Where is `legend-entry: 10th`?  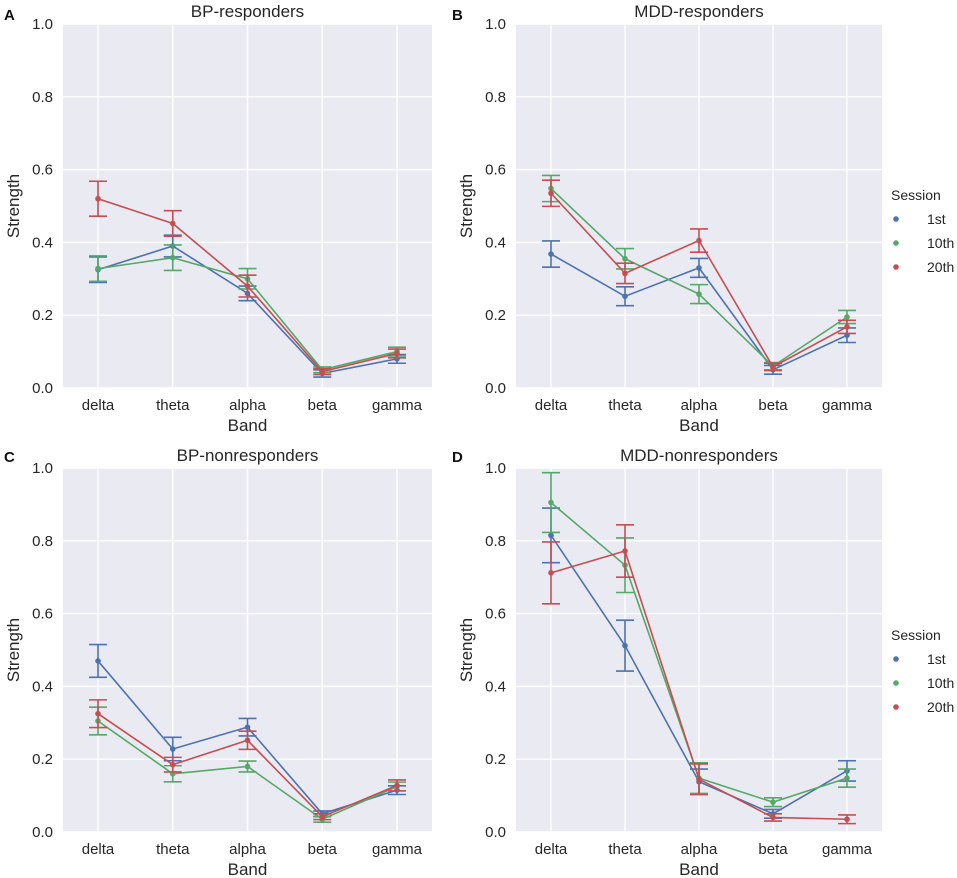
legend-entry: 10th is located at coordinates (940, 243).